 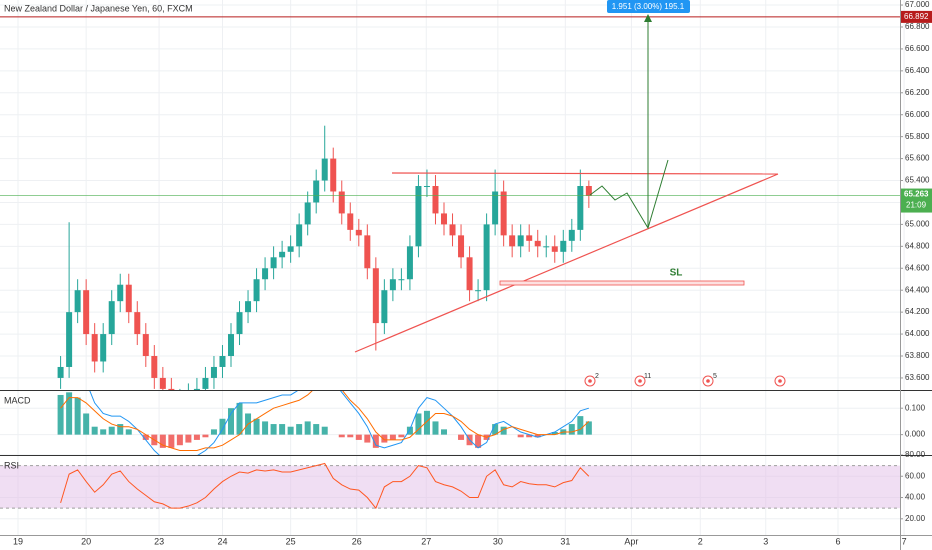 What do you see at coordinates (917, 245) in the screenshot?
I see `y-tick-label: 64.800` at bounding box center [917, 245].